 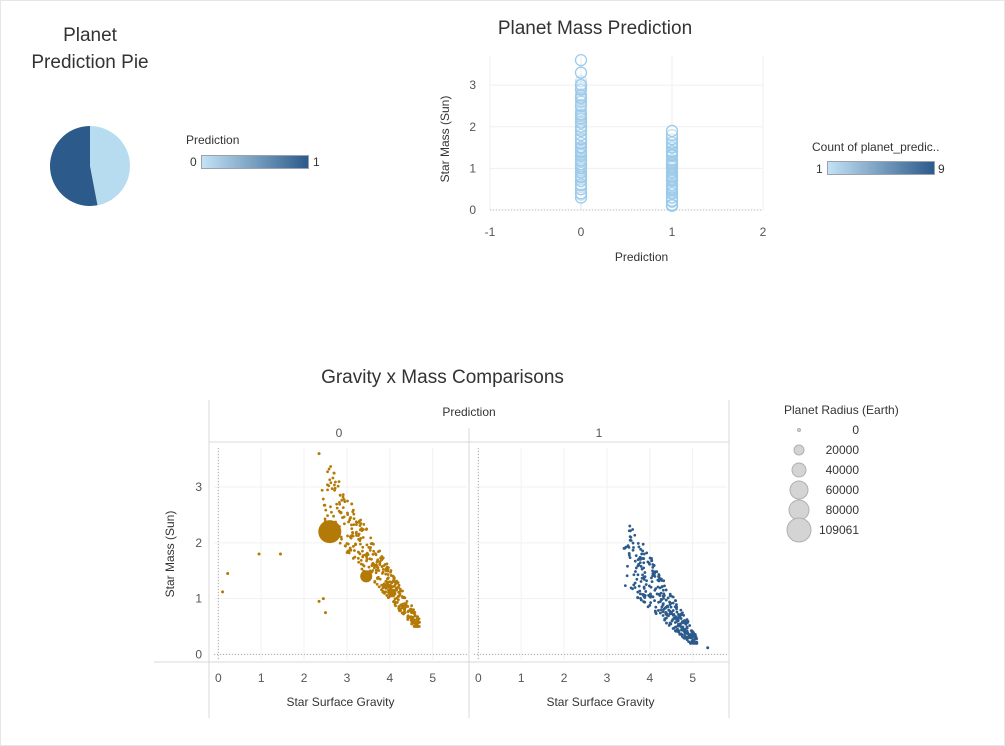 I want to click on prediction-scatter-chart: -1 0 1 2 0 1 2 3 Prediction Star Mass (Sun), so click(x=605, y=160).